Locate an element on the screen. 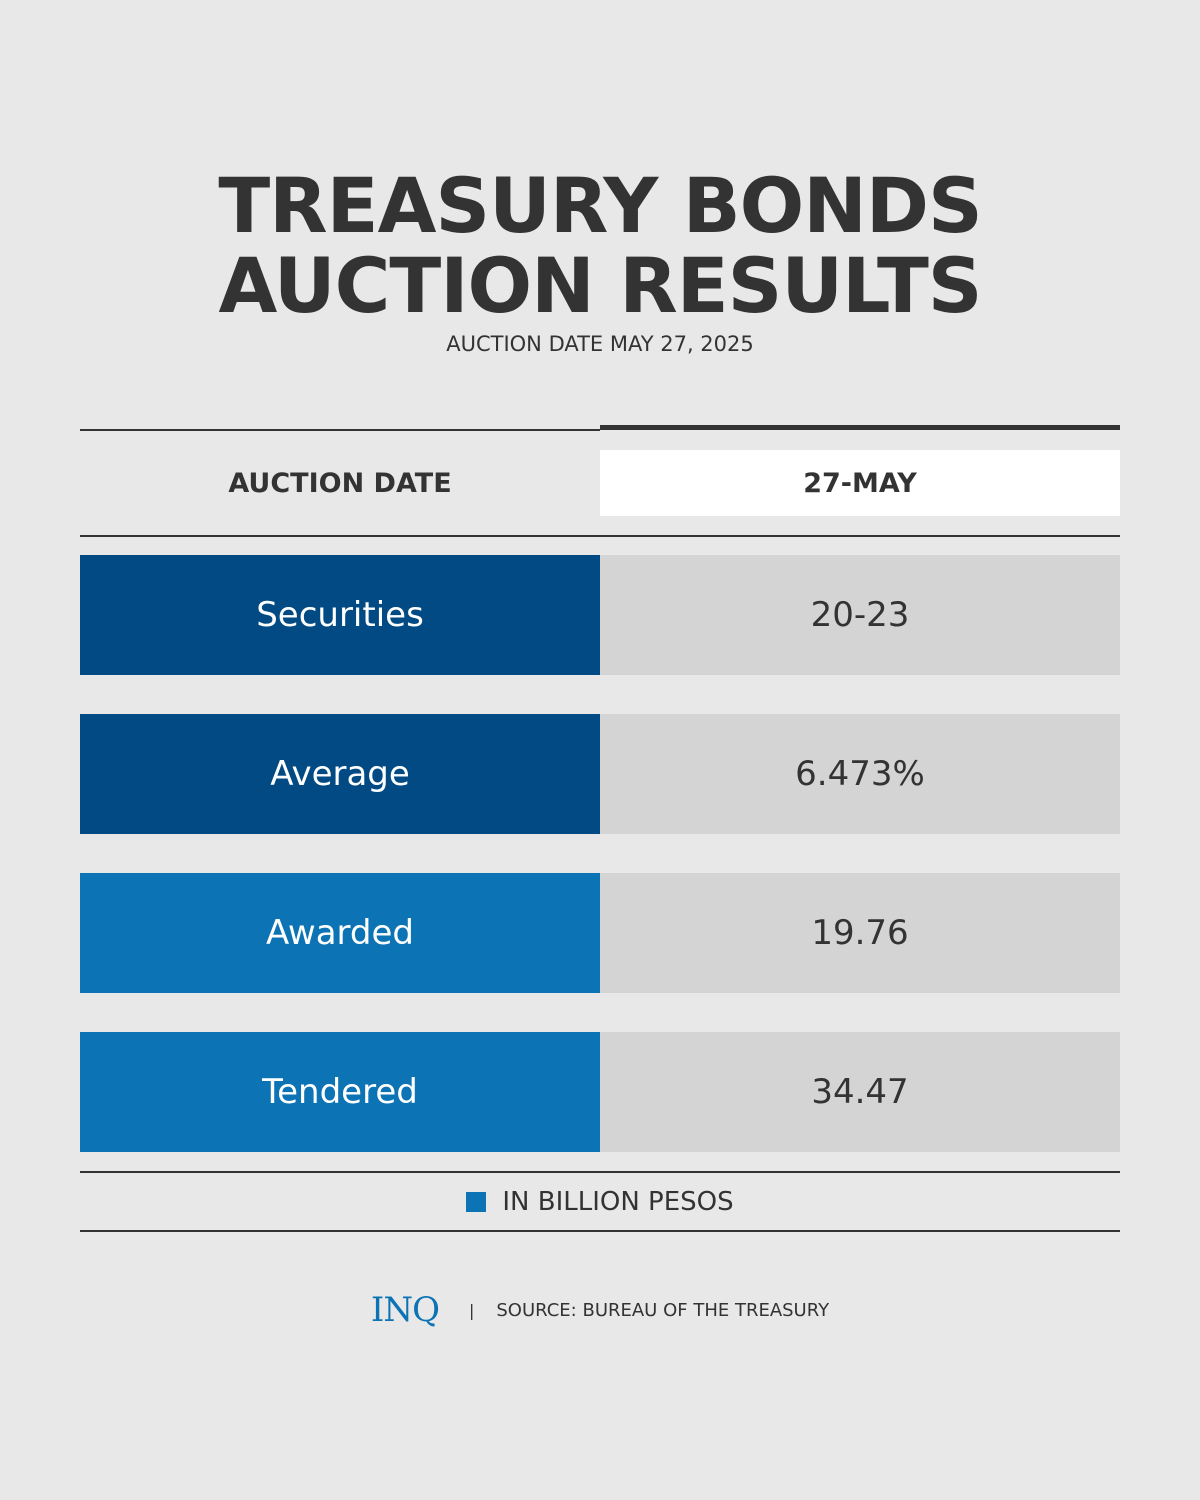 The width and height of the screenshot is (1200, 1500). table-row: Awarded 19.76 is located at coordinates (600, 933).